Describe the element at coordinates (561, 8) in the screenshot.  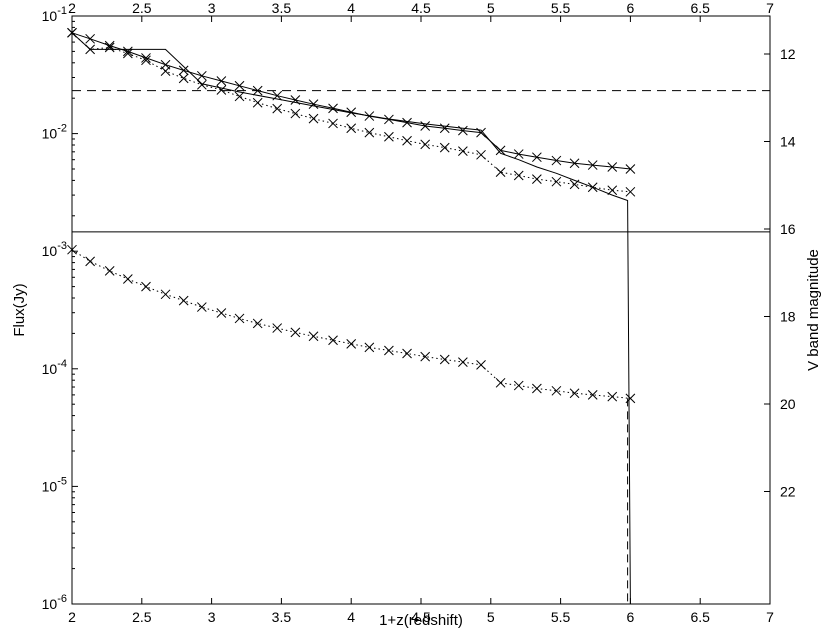
I see `x-top-tick-label: 5.5` at that location.